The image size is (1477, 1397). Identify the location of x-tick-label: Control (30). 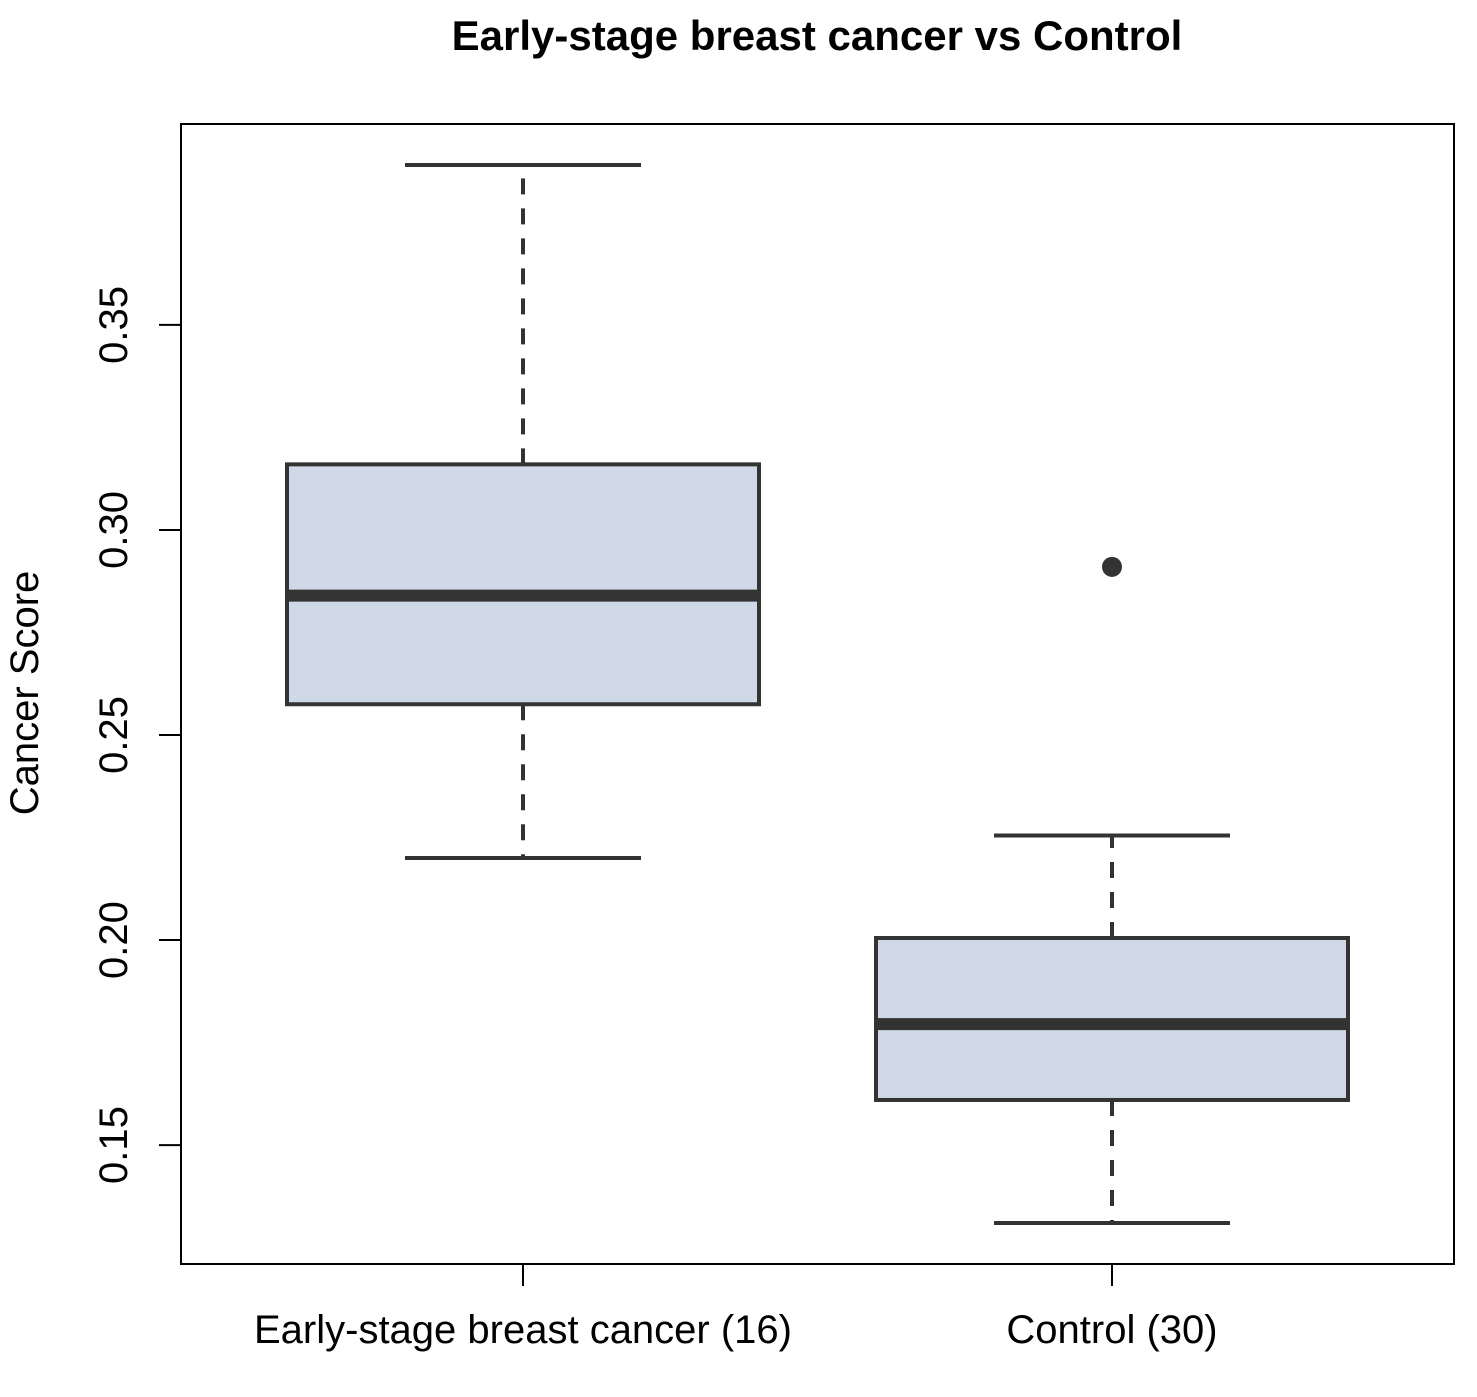
(1111, 1330).